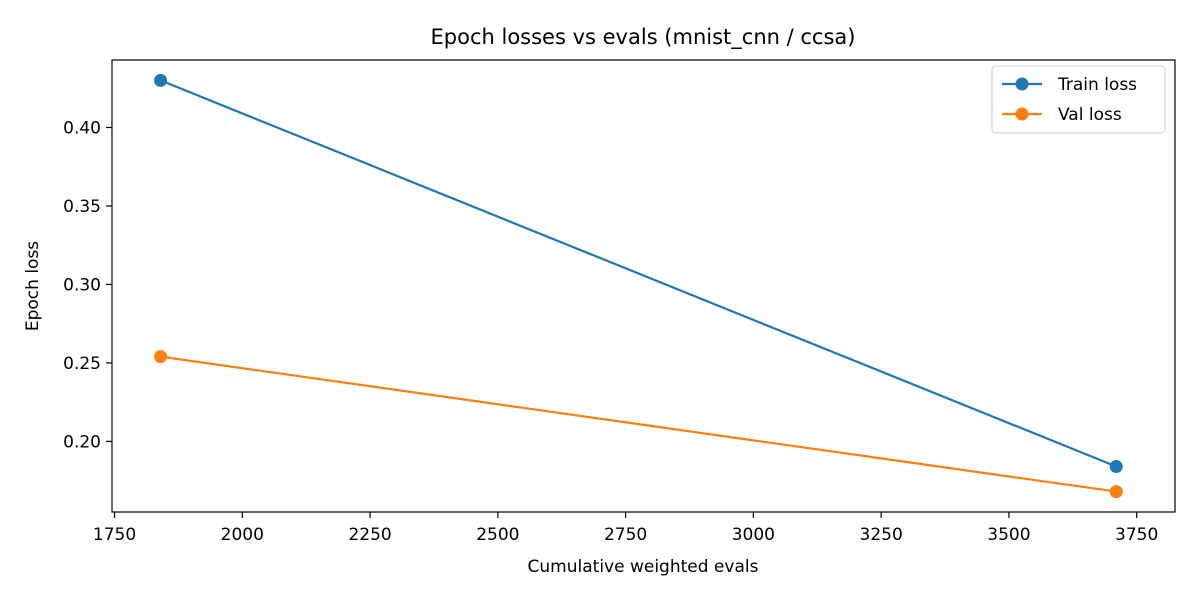  I want to click on x-axis: 1750 2000 2250 2500 2750 3000 3250 3500 3750, so click(625, 528).